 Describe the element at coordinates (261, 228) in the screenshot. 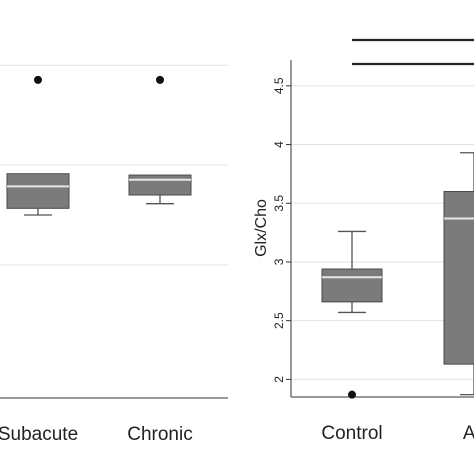

I see `y-axis-title: Glx/Cho` at that location.